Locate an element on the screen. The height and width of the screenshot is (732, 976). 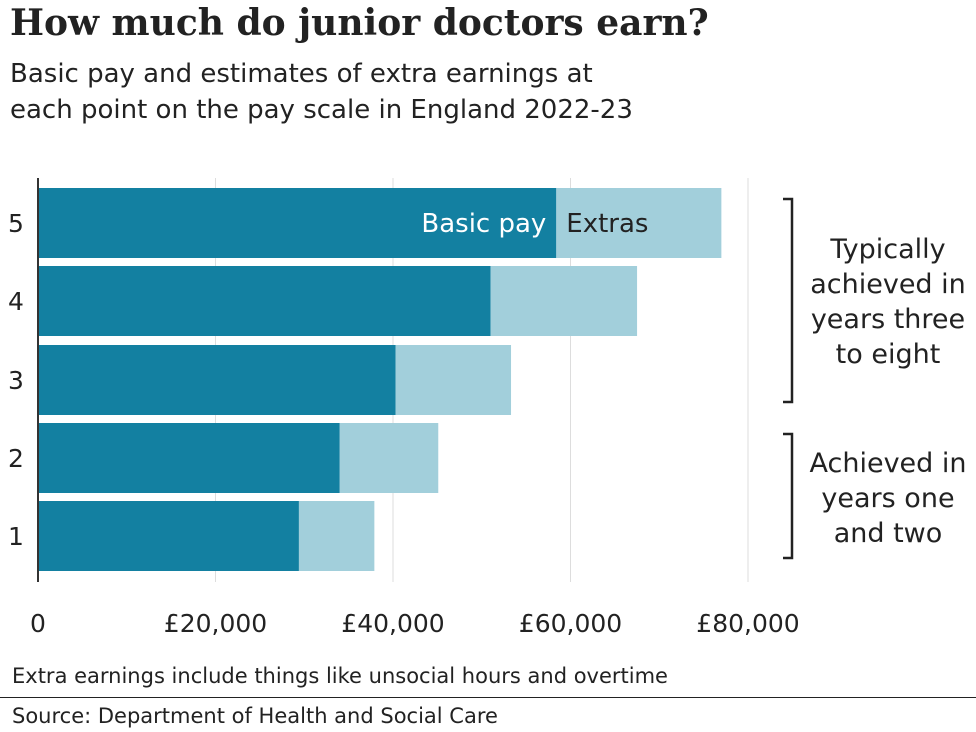
y-tick-label: 5 is located at coordinates (16, 223).